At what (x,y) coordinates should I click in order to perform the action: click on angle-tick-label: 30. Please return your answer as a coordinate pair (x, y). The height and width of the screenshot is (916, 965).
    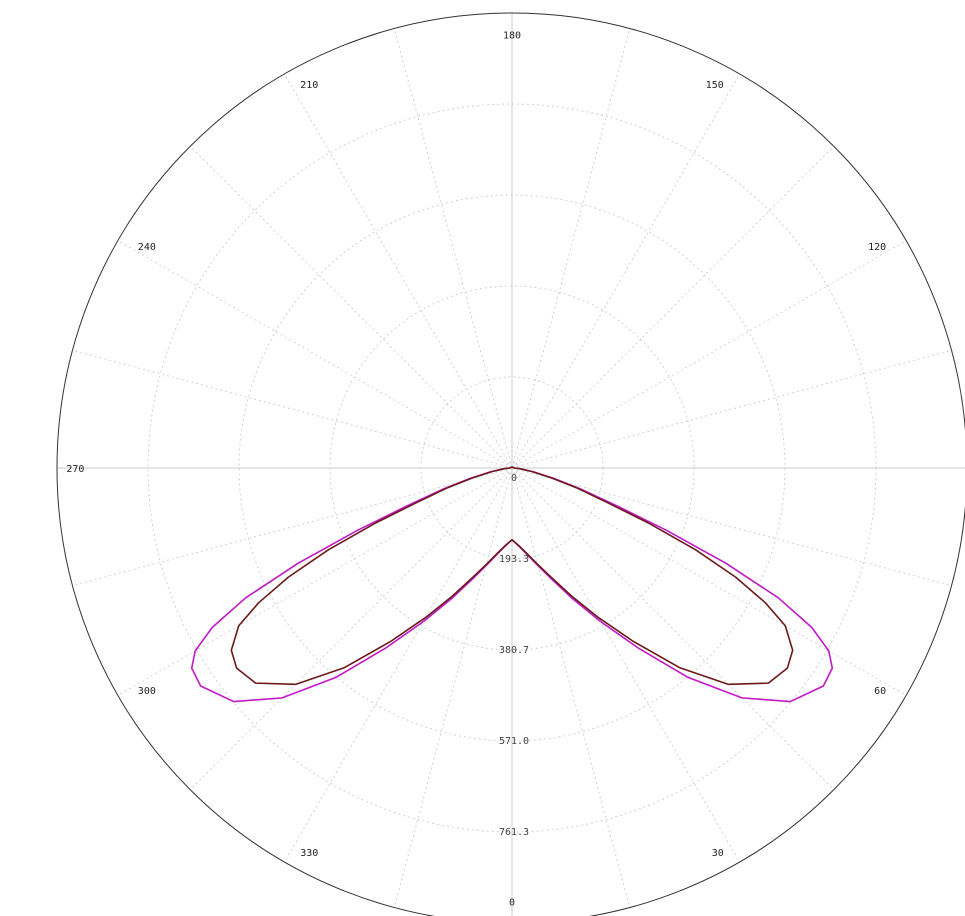
    Looking at the image, I should click on (718, 853).